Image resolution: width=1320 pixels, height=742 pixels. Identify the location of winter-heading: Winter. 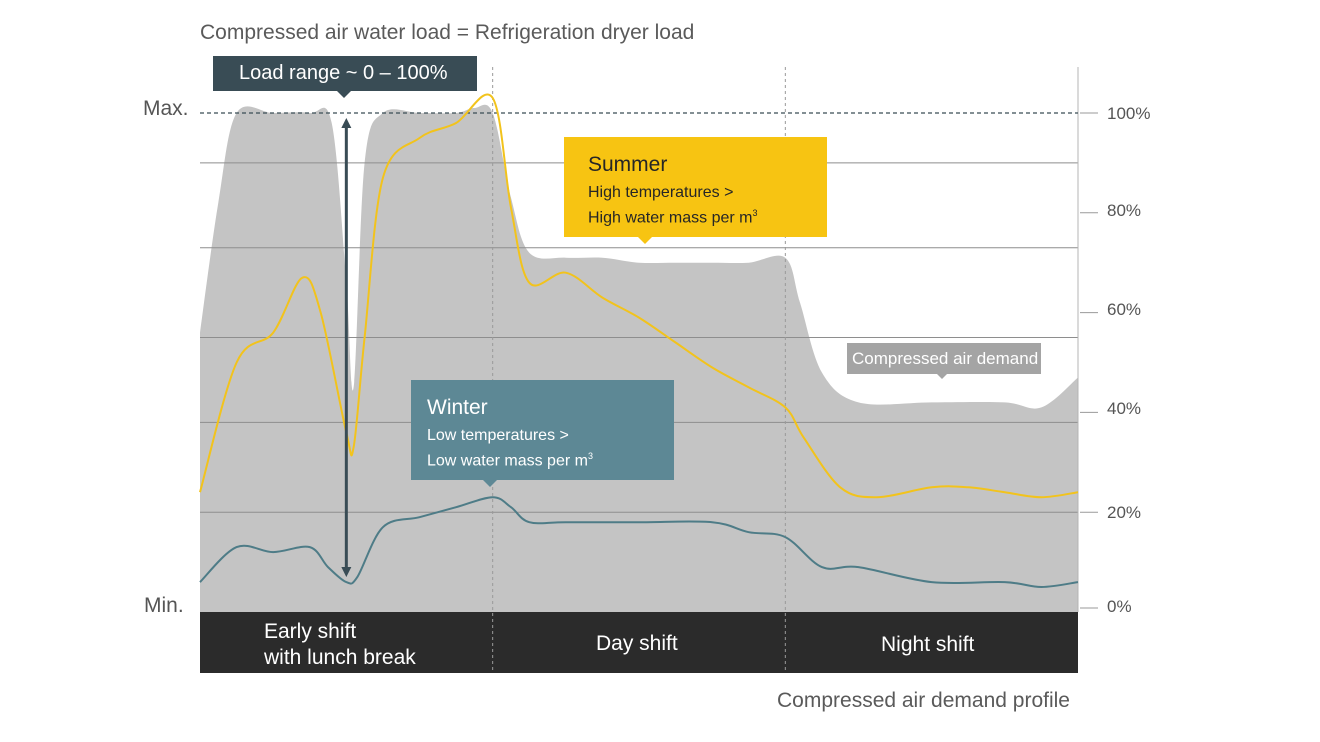
(457, 407).